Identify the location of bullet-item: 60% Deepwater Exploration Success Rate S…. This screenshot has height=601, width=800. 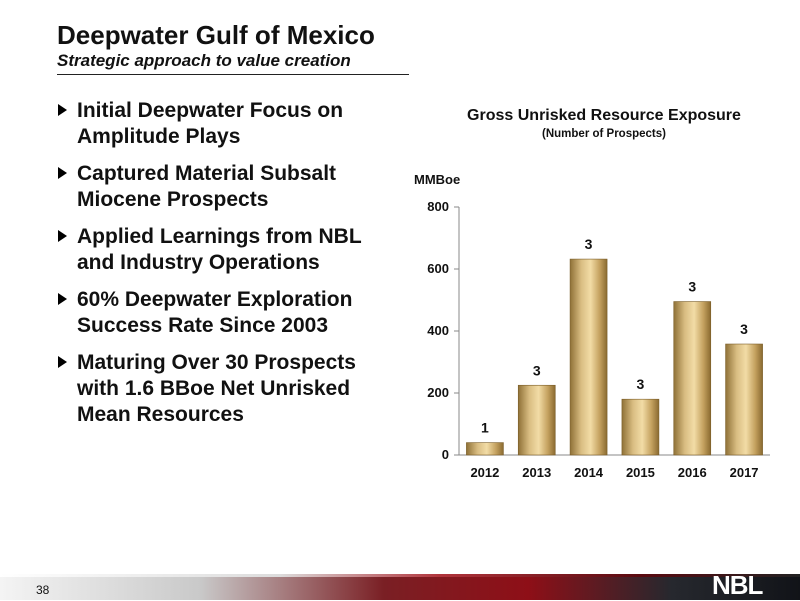
(227, 313).